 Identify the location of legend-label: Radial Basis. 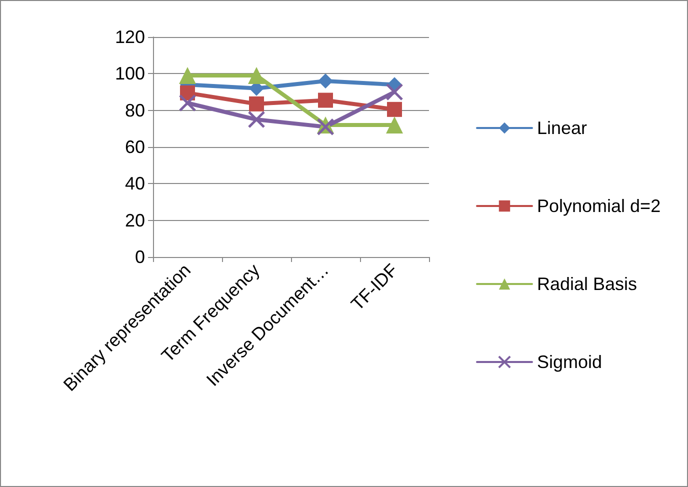
(587, 284).